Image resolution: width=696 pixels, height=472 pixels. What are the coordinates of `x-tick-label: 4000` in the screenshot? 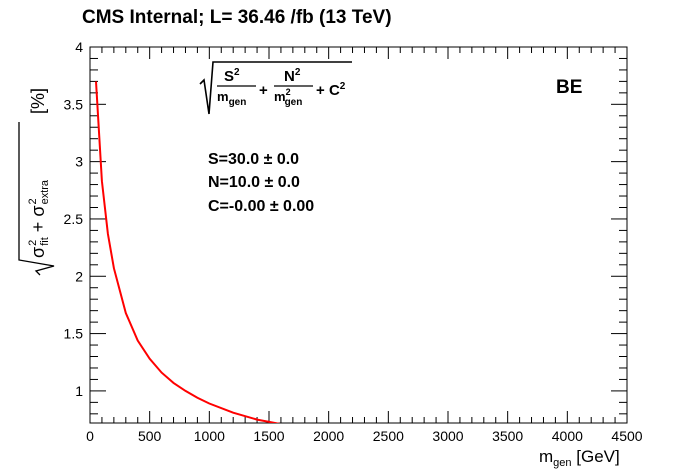 It's located at (567, 436).